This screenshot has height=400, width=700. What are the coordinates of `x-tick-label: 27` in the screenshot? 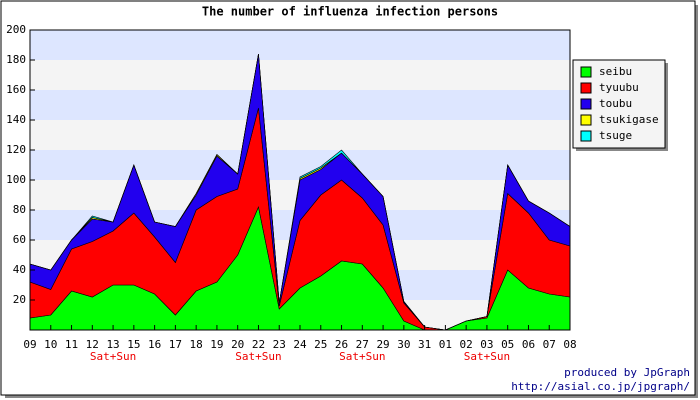 It's located at (362, 344).